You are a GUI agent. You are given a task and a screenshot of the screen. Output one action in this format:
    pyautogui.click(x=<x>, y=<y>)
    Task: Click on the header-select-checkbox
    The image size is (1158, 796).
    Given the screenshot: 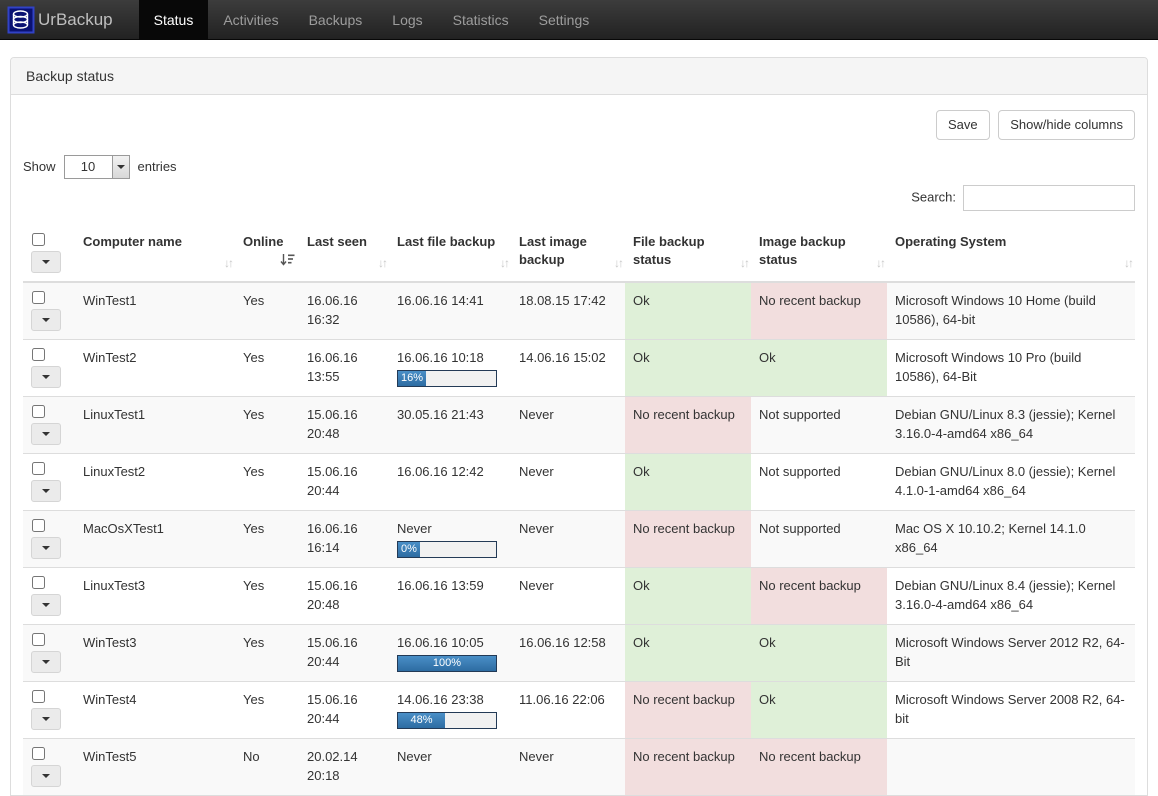 What is the action you would take?
    pyautogui.click(x=38, y=239)
    